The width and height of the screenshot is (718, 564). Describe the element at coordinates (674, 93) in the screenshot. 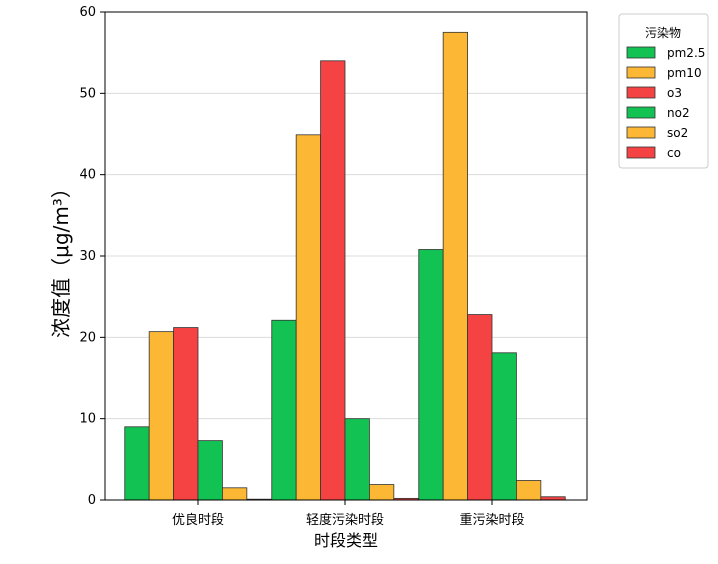

I see `legend-label: o3` at that location.